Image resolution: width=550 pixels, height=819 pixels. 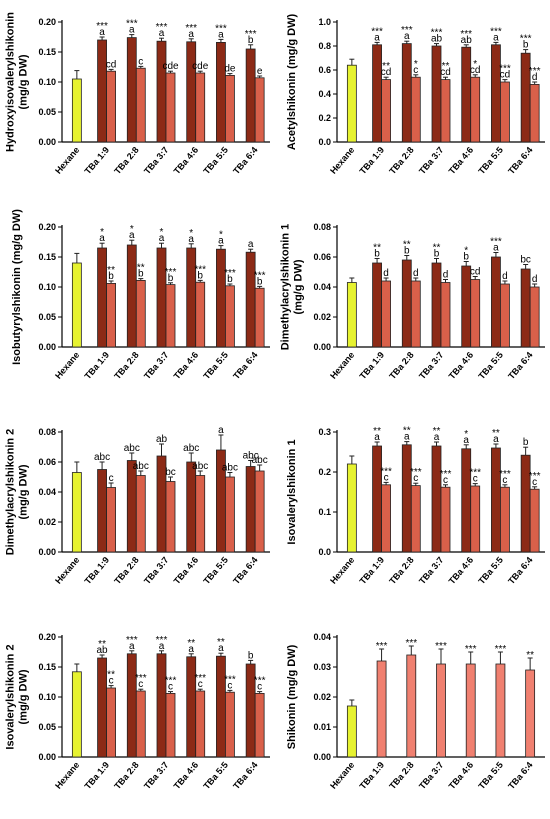 What do you see at coordinates (47, 317) in the screenshot?
I see `y-tick-label: 0.05` at bounding box center [47, 317].